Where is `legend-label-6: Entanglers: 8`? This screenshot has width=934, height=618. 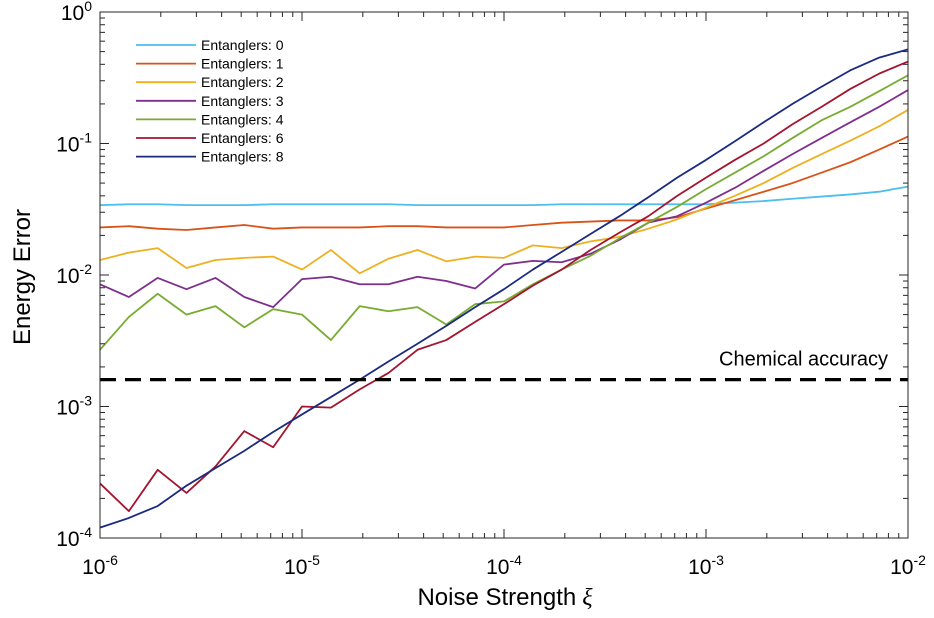
legend-label-6: Entanglers: 8 is located at coordinates (242, 157).